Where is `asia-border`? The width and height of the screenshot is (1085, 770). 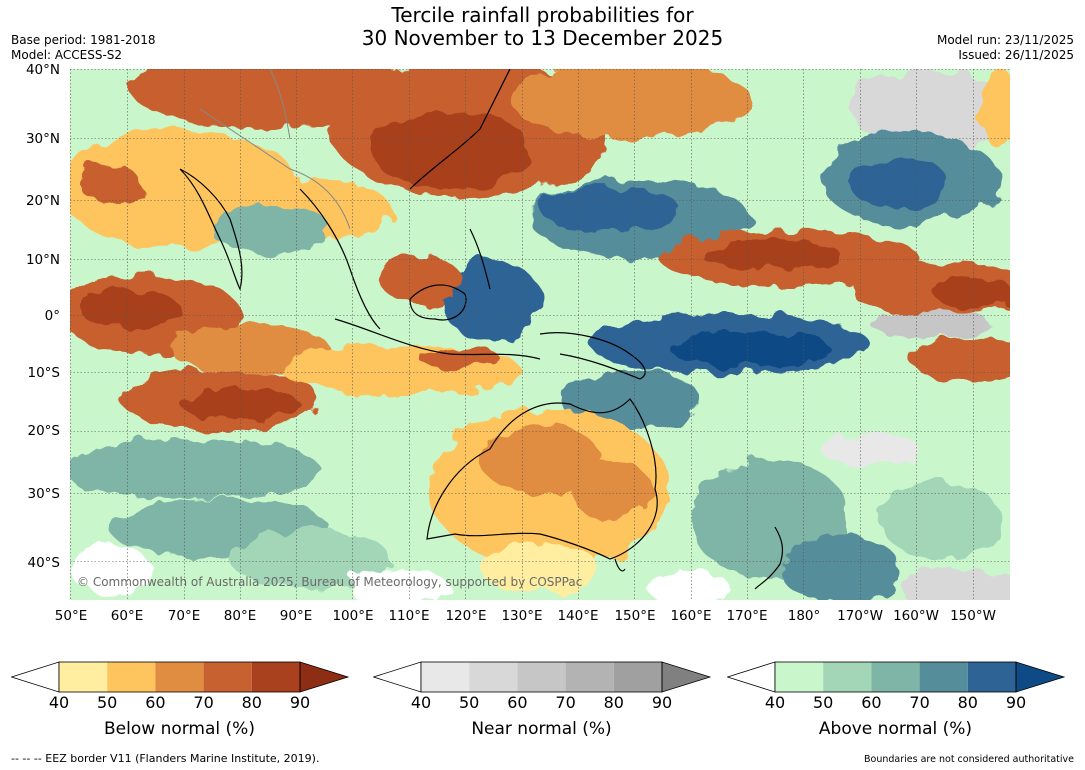 asia-border is located at coordinates (275, 169).